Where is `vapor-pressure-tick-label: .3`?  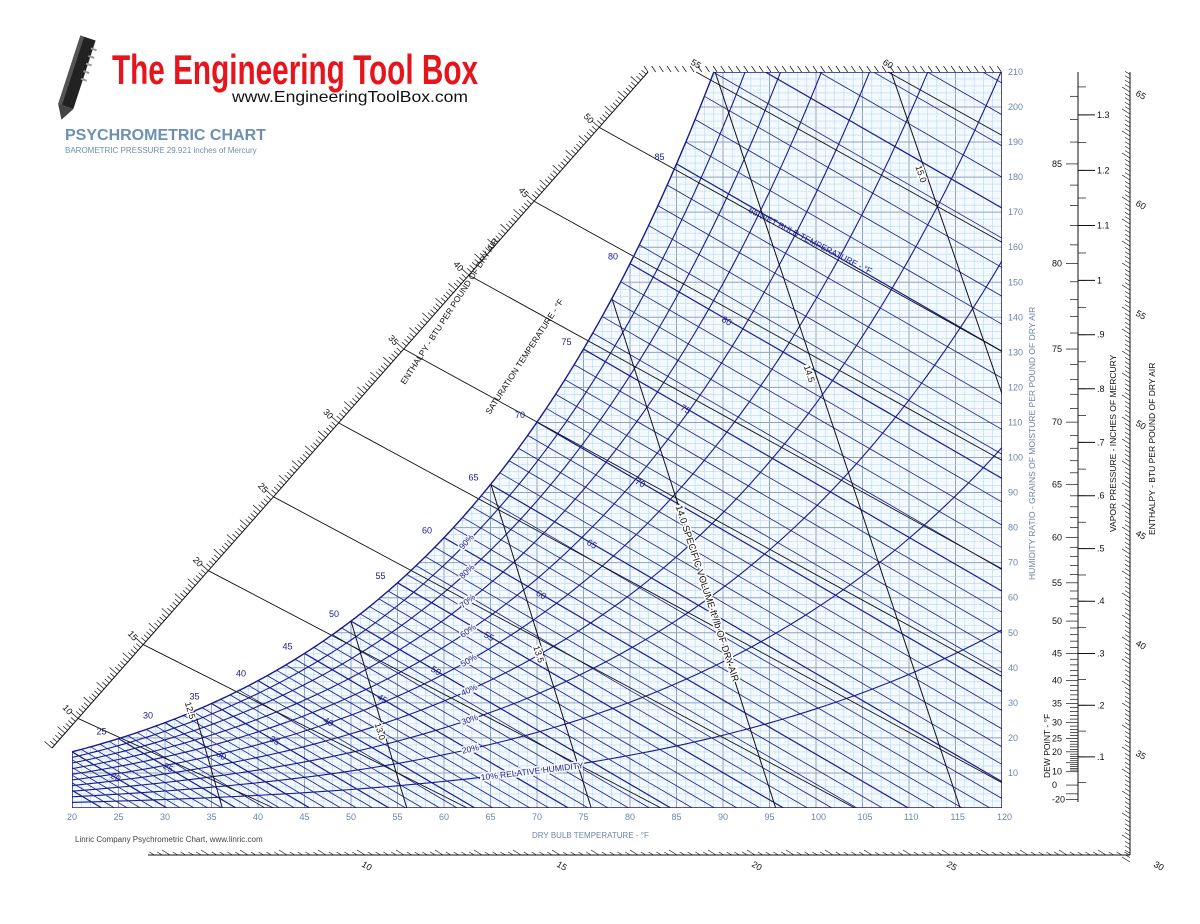 vapor-pressure-tick-label: .3 is located at coordinates (1101, 653).